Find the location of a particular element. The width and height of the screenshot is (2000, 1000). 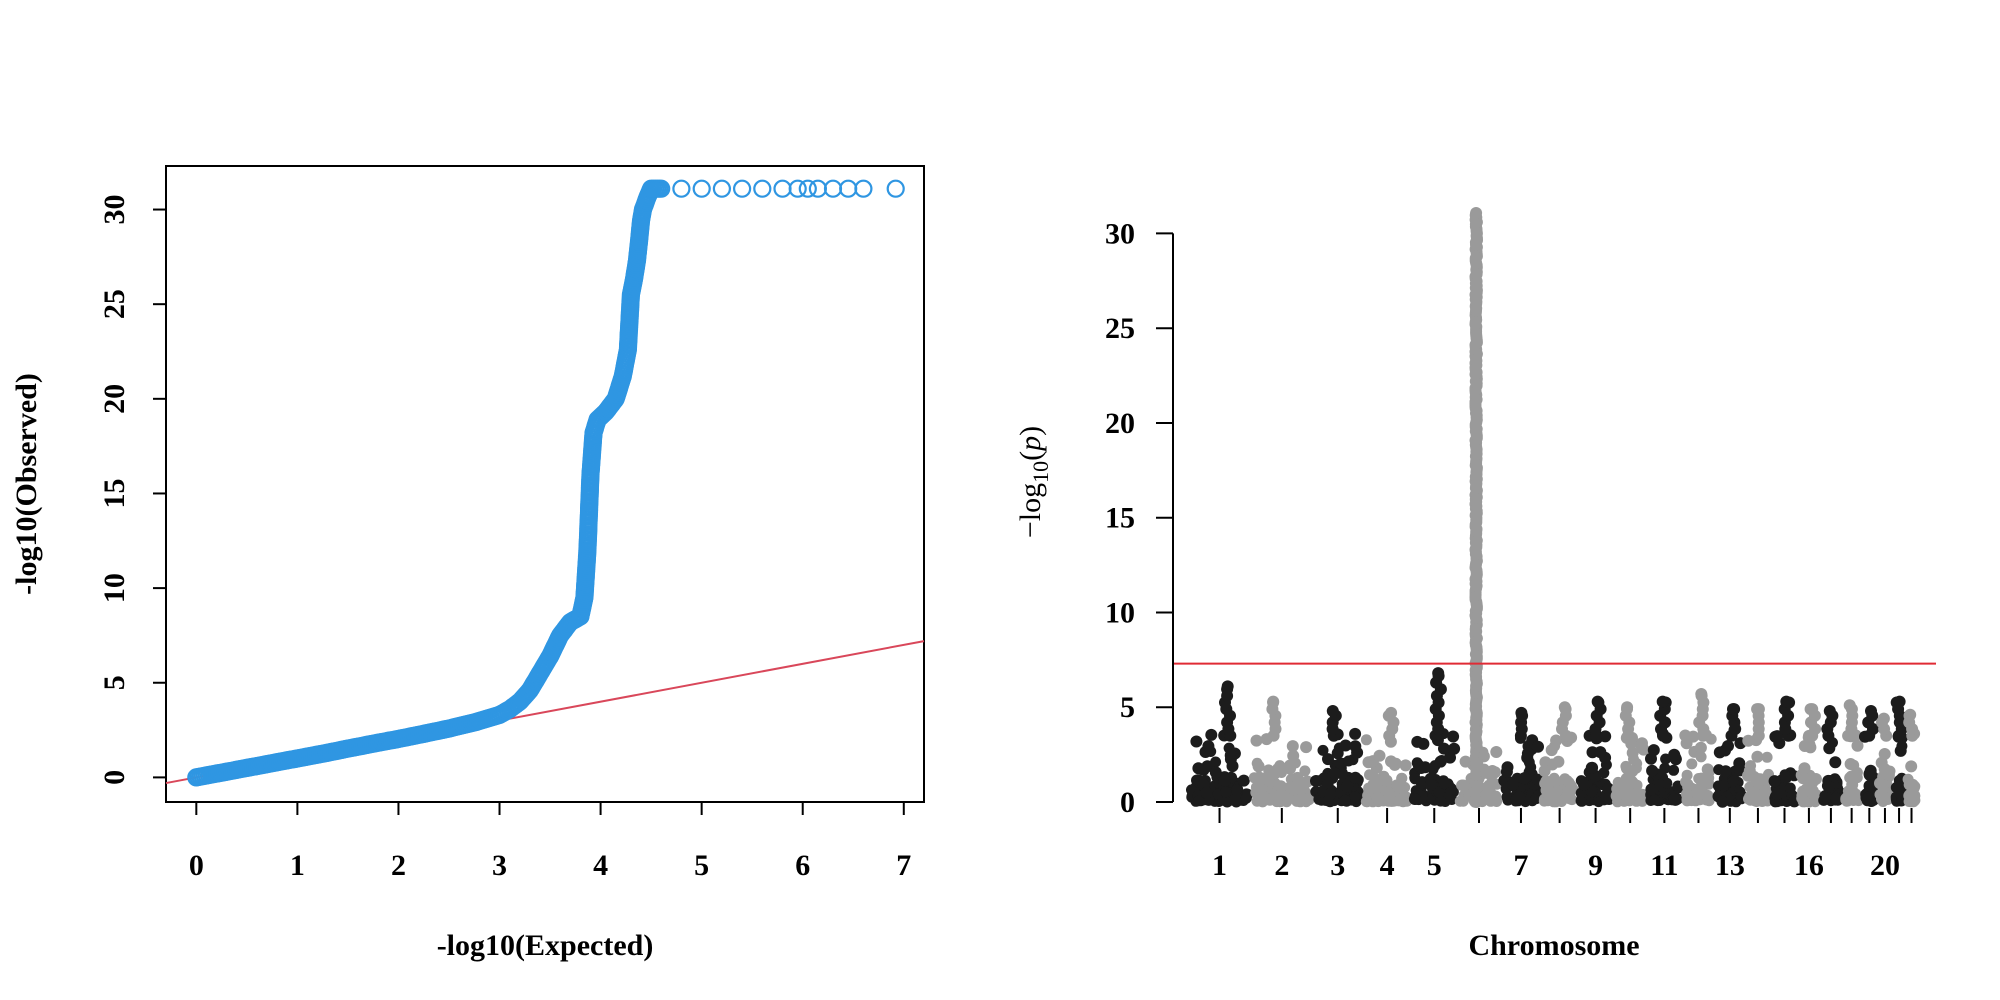

qq-x-axis-label: -log10(Expected) is located at coordinates (545, 945).